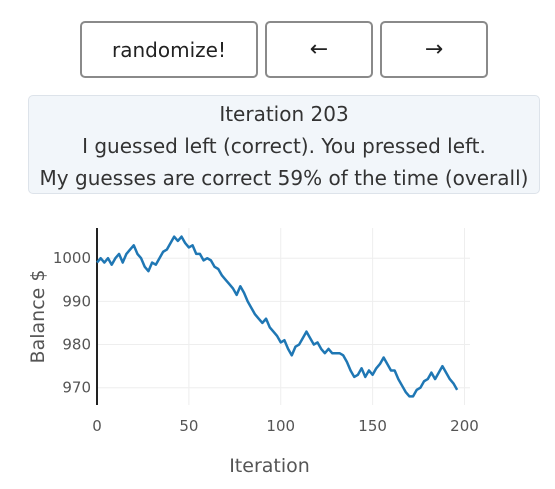 This screenshot has height=489, width=555. I want to click on x-tick-label: 50, so click(188, 426).